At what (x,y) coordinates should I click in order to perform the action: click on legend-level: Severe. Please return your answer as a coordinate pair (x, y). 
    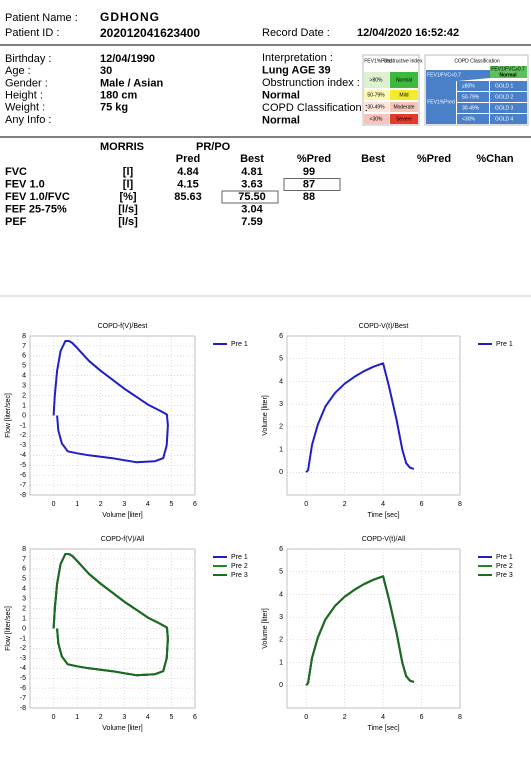
    Looking at the image, I should click on (404, 119).